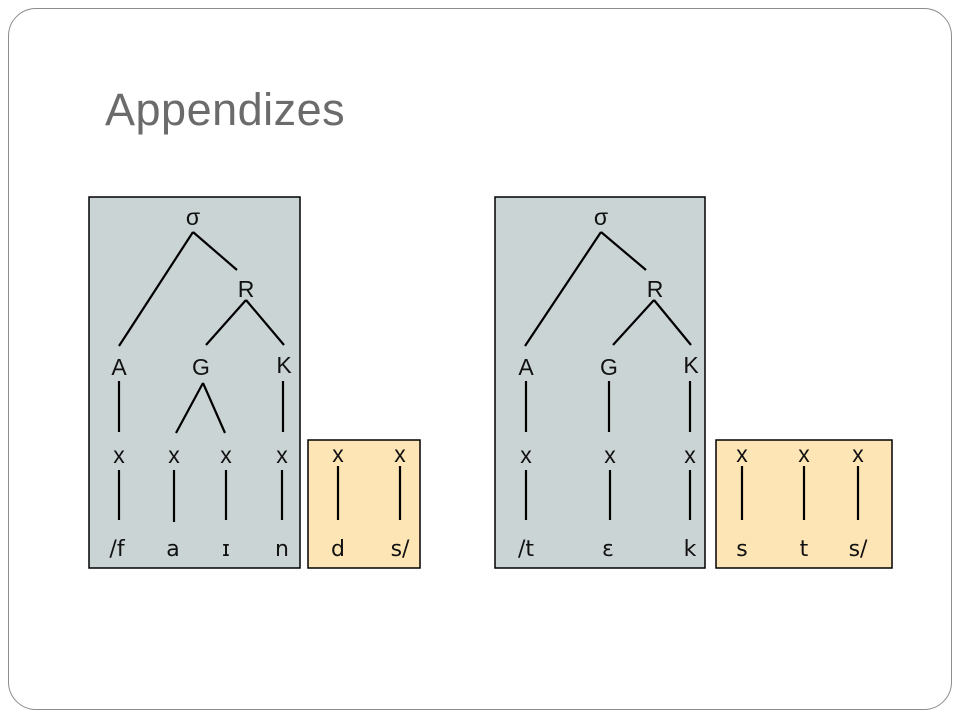 The image size is (960, 720). Describe the element at coordinates (225, 109) in the screenshot. I see `slide-title: Appendizes` at that location.